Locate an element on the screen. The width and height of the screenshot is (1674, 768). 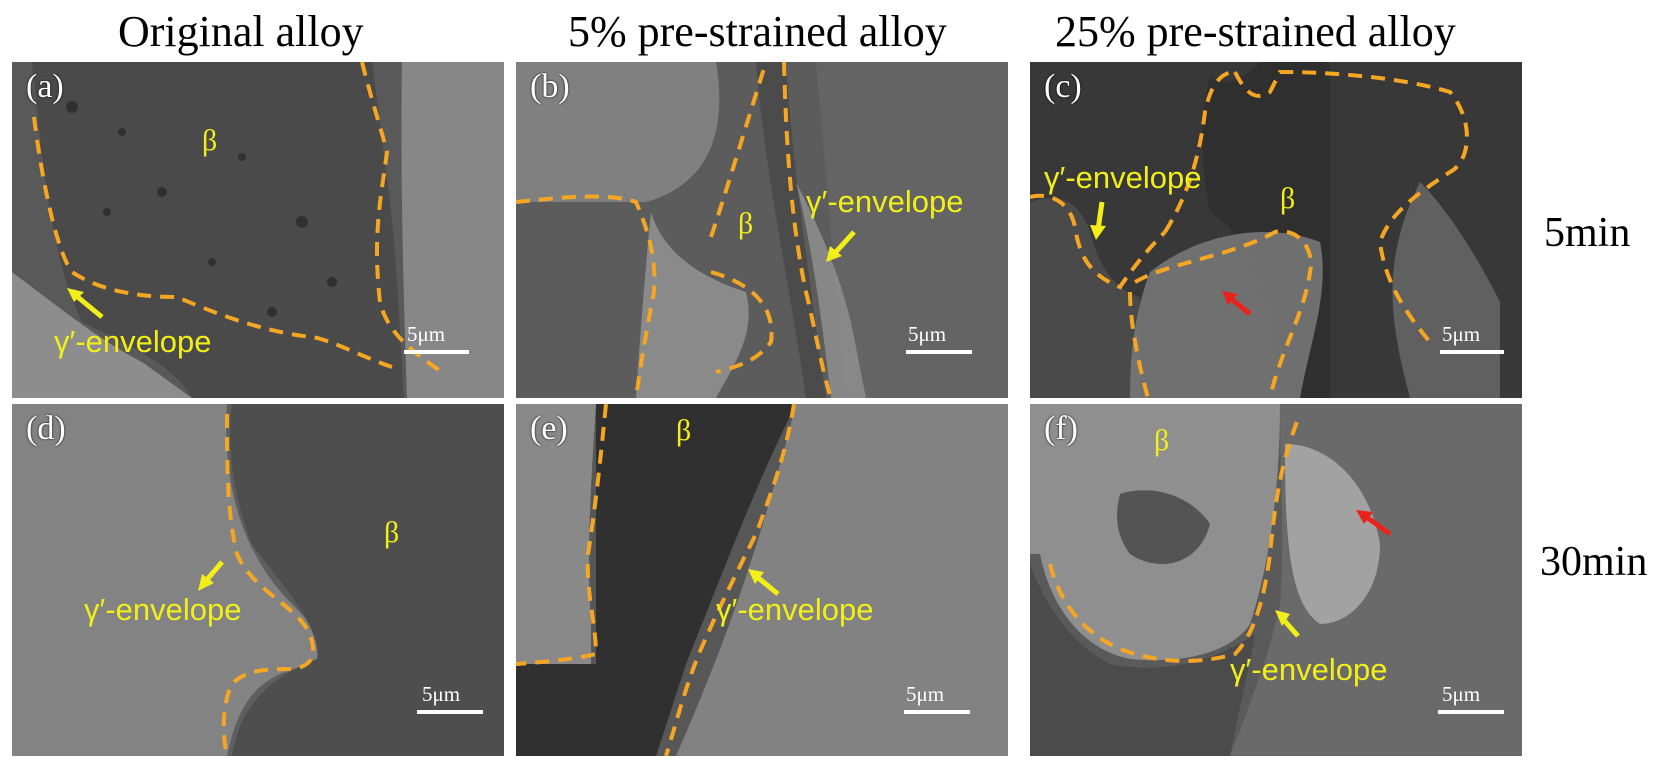
sem-panel-e: (e) β γ′-envelope 5μm is located at coordinates (762, 580).